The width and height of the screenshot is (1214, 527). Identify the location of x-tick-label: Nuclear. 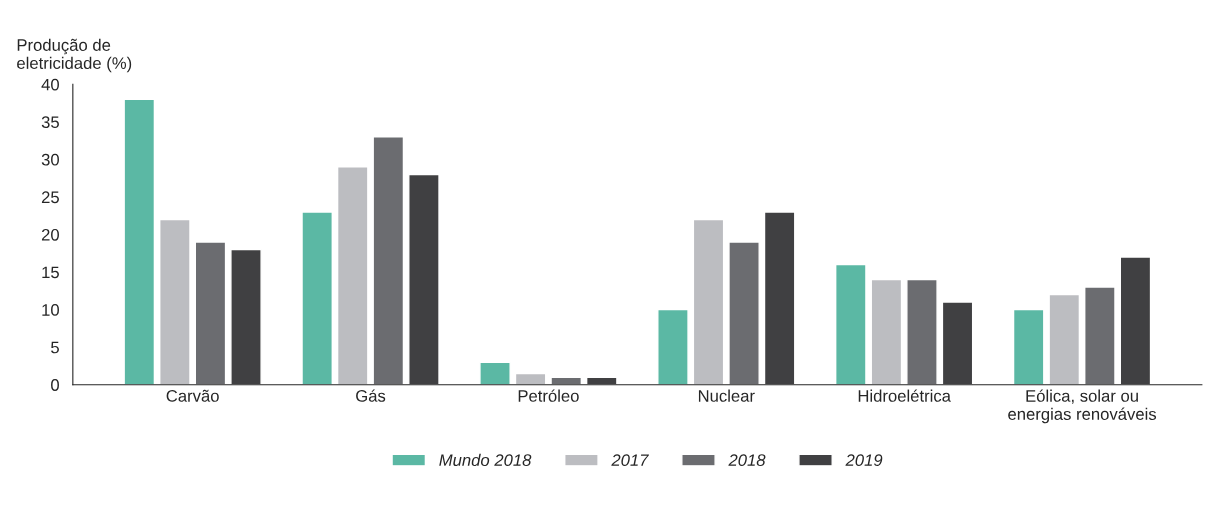
(726, 395).